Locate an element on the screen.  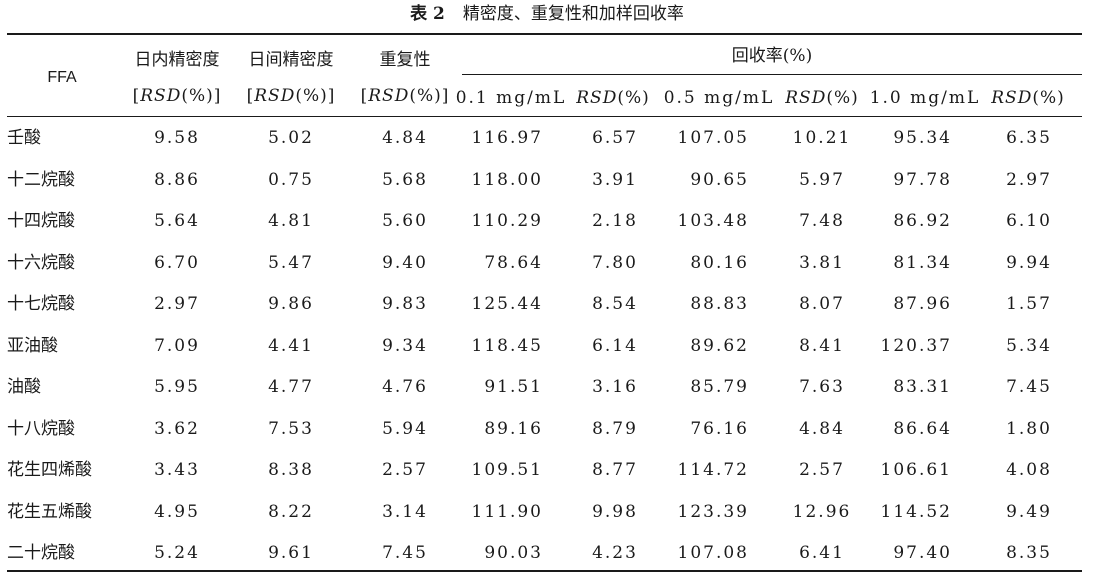
cell-recovery-1-0: 120.37 is located at coordinates (916, 345).